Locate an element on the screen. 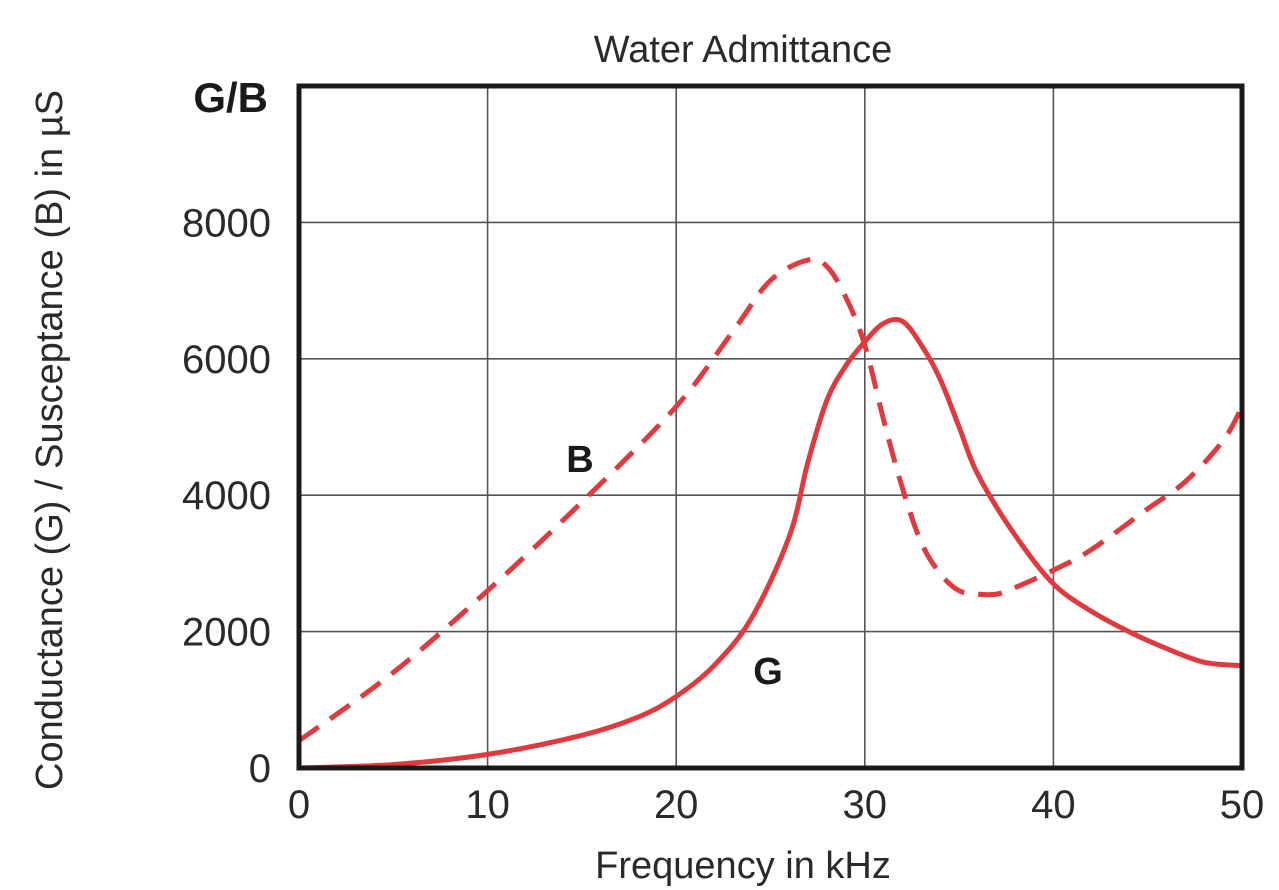  x-tick-label: 20 is located at coordinates (676, 805).